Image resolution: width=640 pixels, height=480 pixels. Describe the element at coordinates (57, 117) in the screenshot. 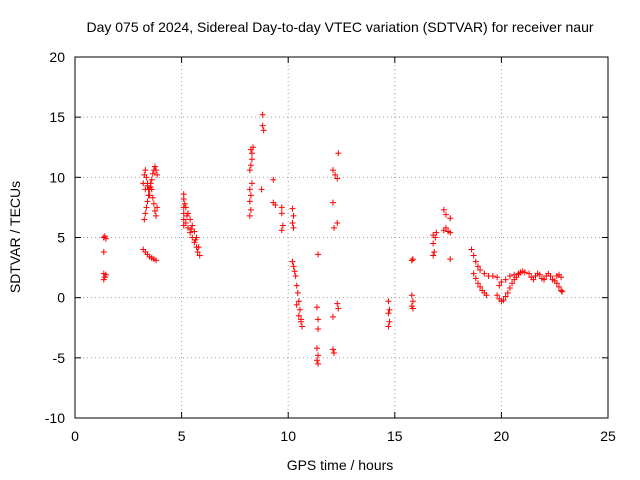

I see `y-tick-label: 15` at that location.